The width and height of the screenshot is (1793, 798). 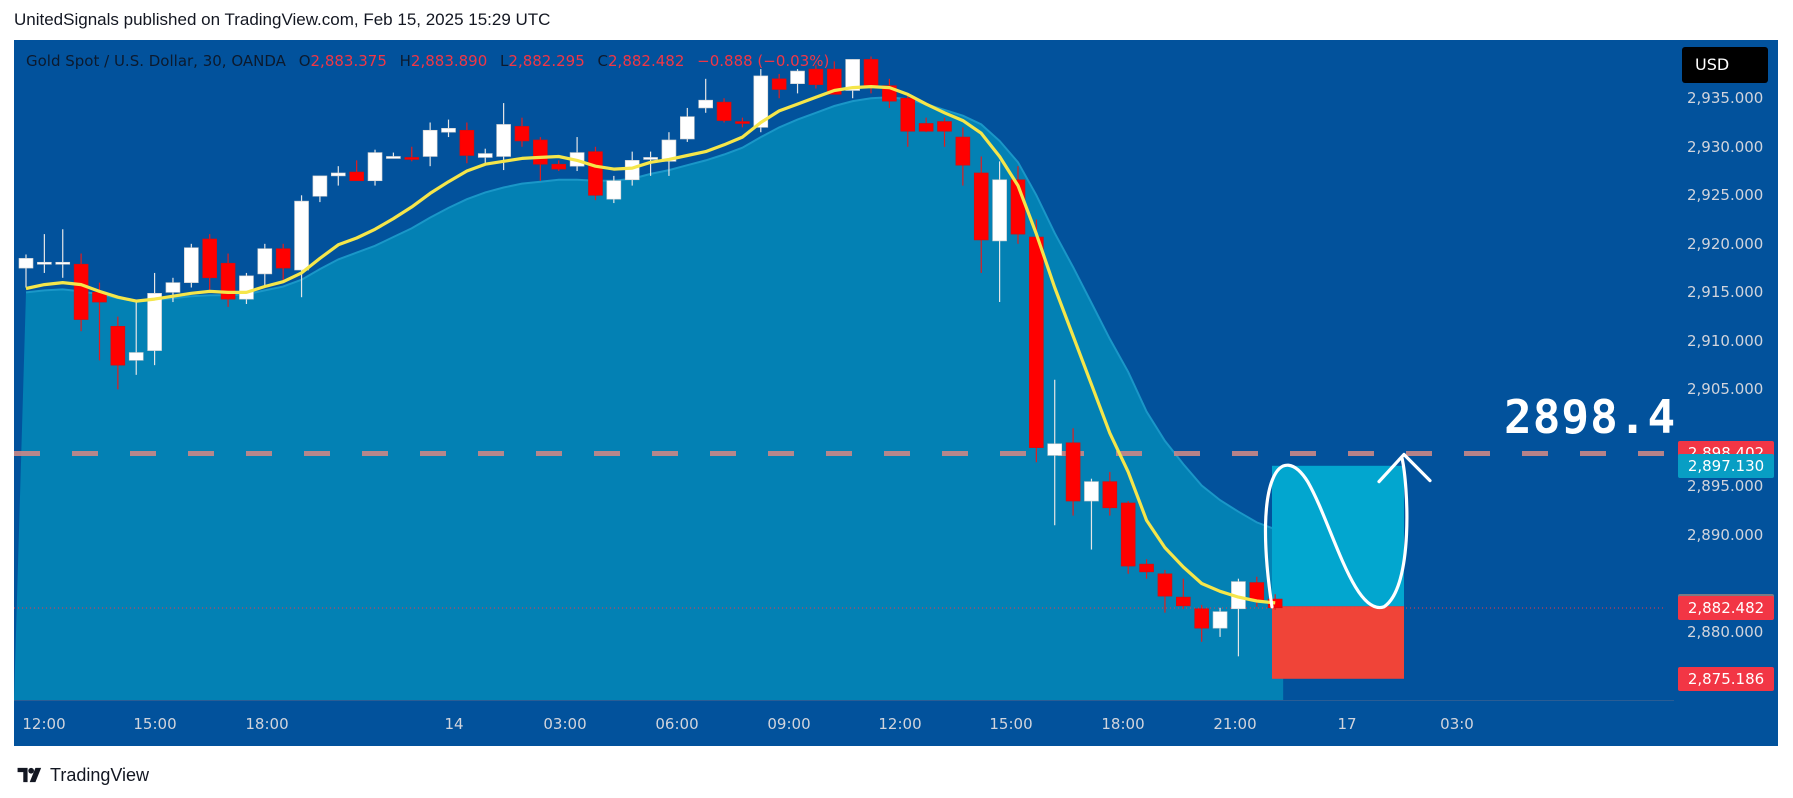 I want to click on last-price-badge: 2,882.482, so click(x=1726, y=607).